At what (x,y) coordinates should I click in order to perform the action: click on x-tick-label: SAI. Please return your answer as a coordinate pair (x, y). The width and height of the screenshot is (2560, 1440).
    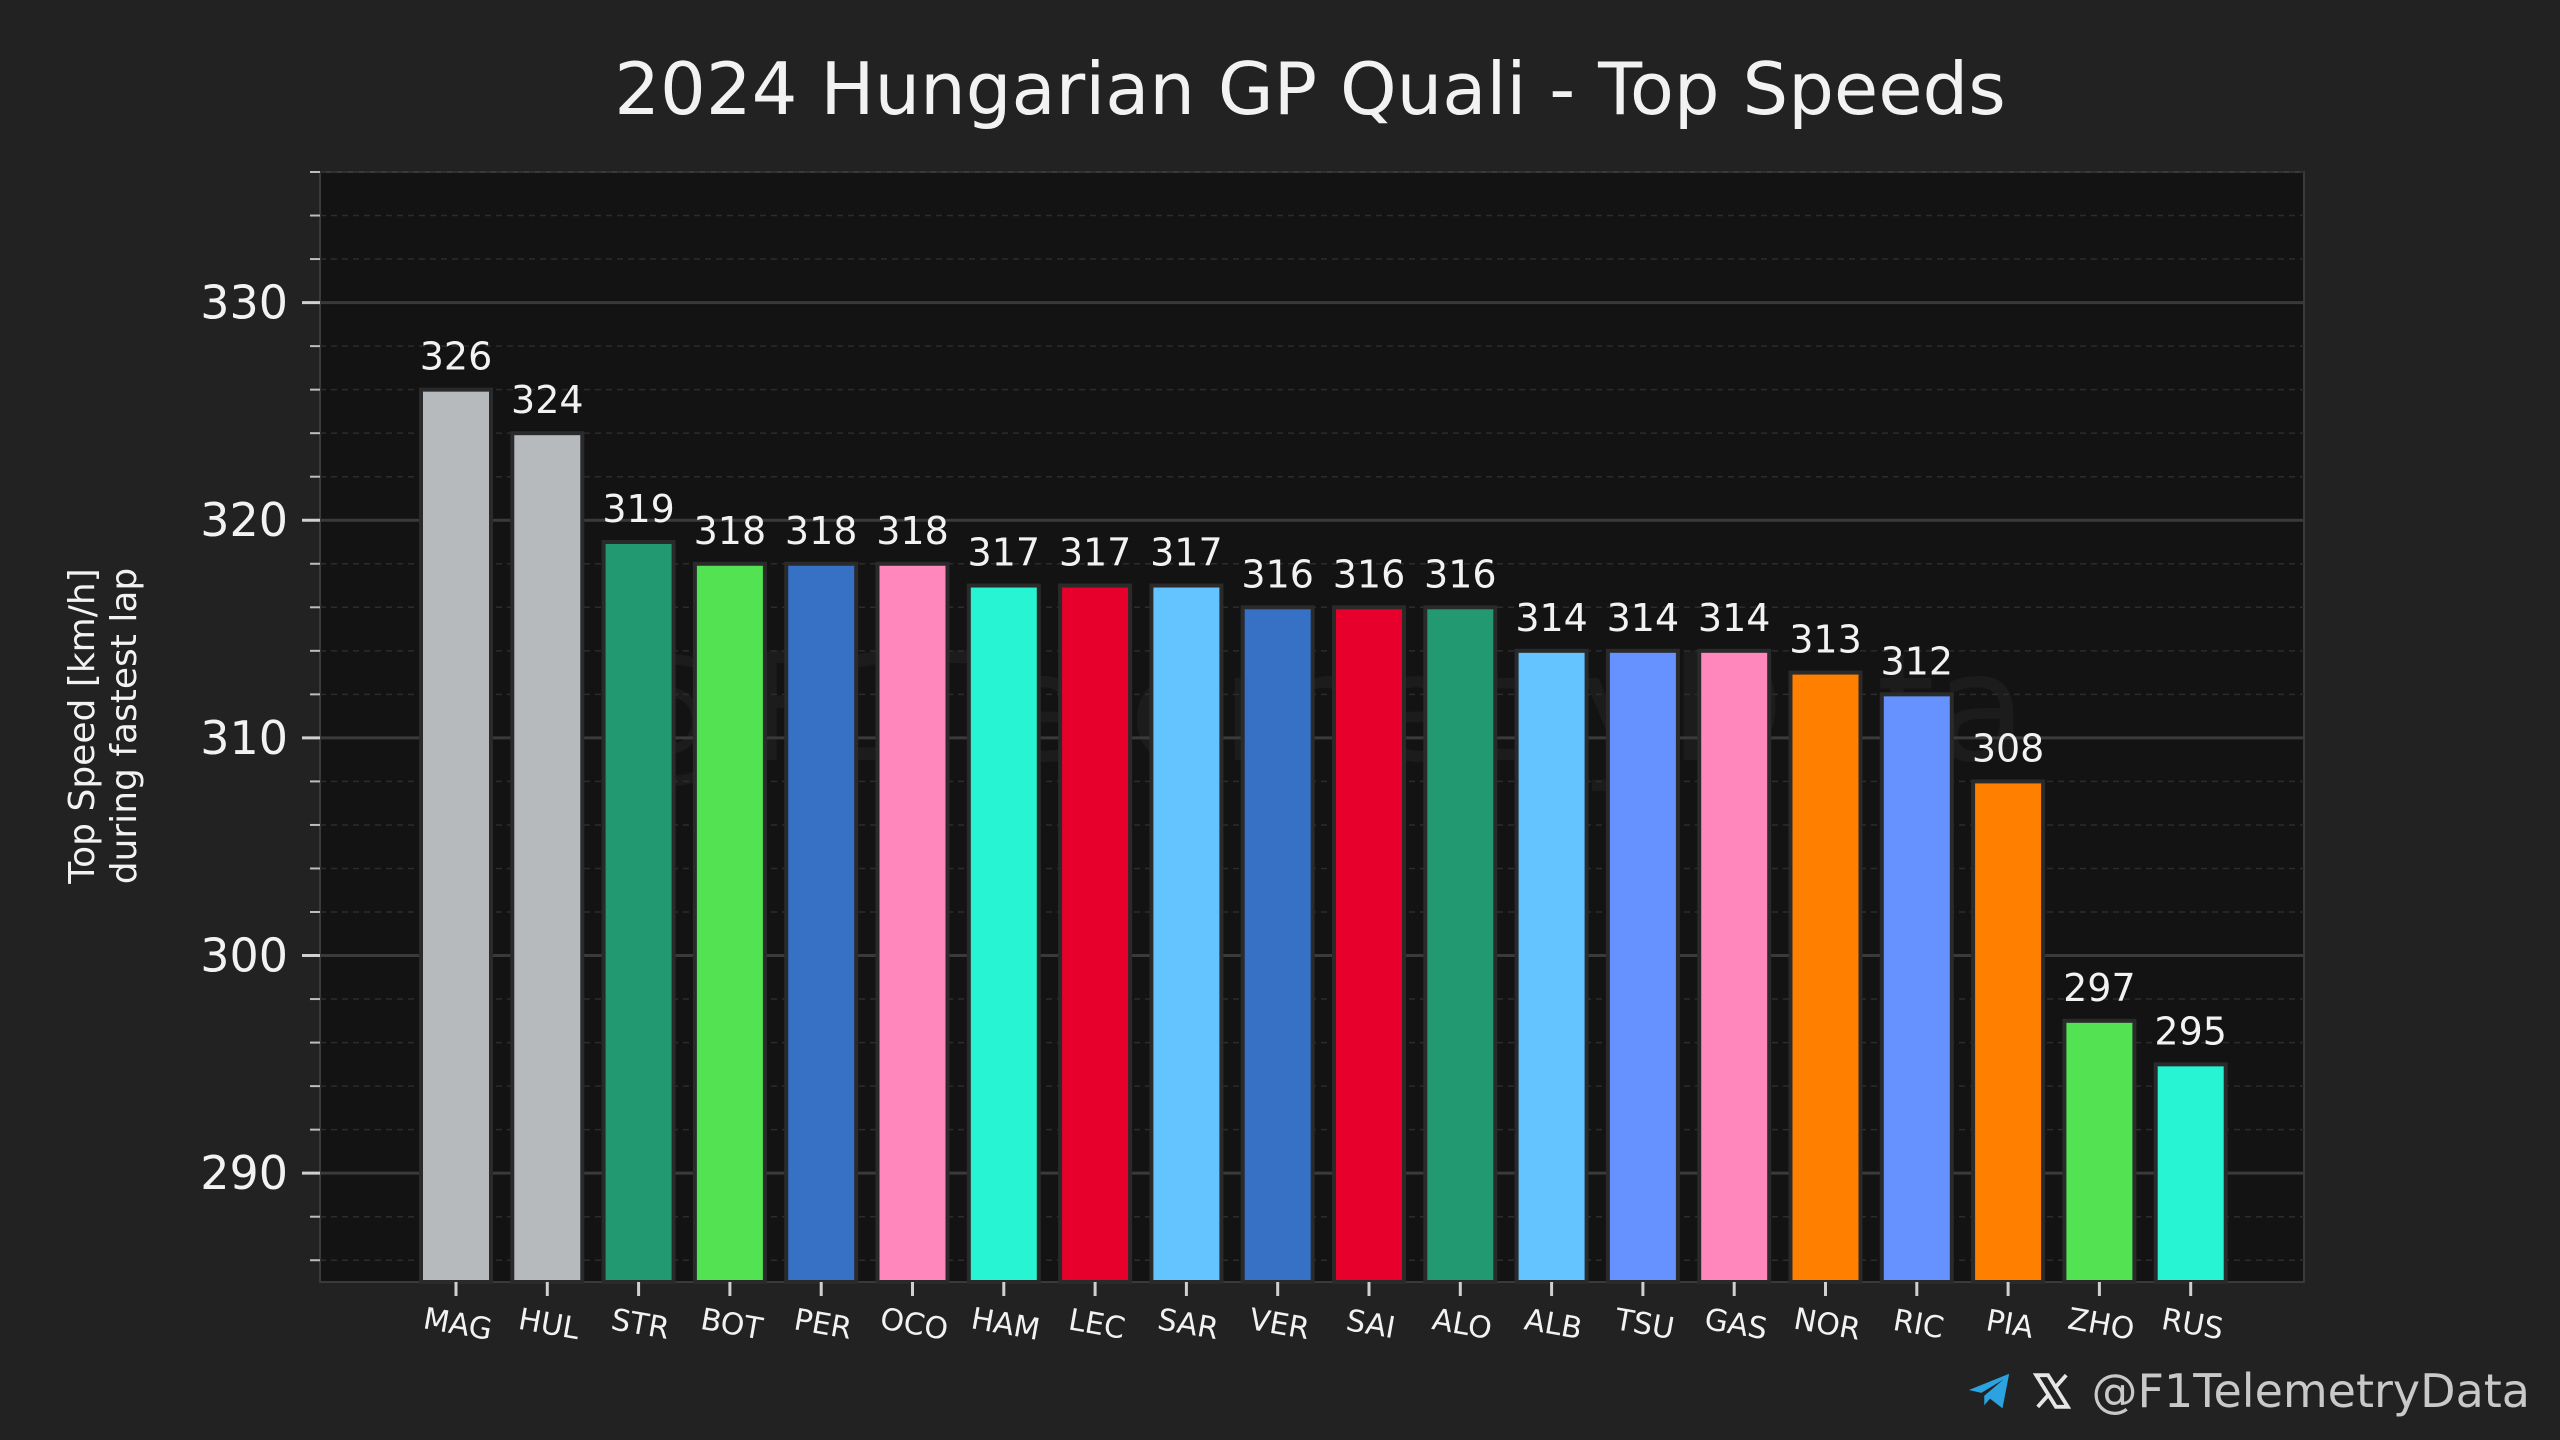
    Looking at the image, I should click on (1370, 1324).